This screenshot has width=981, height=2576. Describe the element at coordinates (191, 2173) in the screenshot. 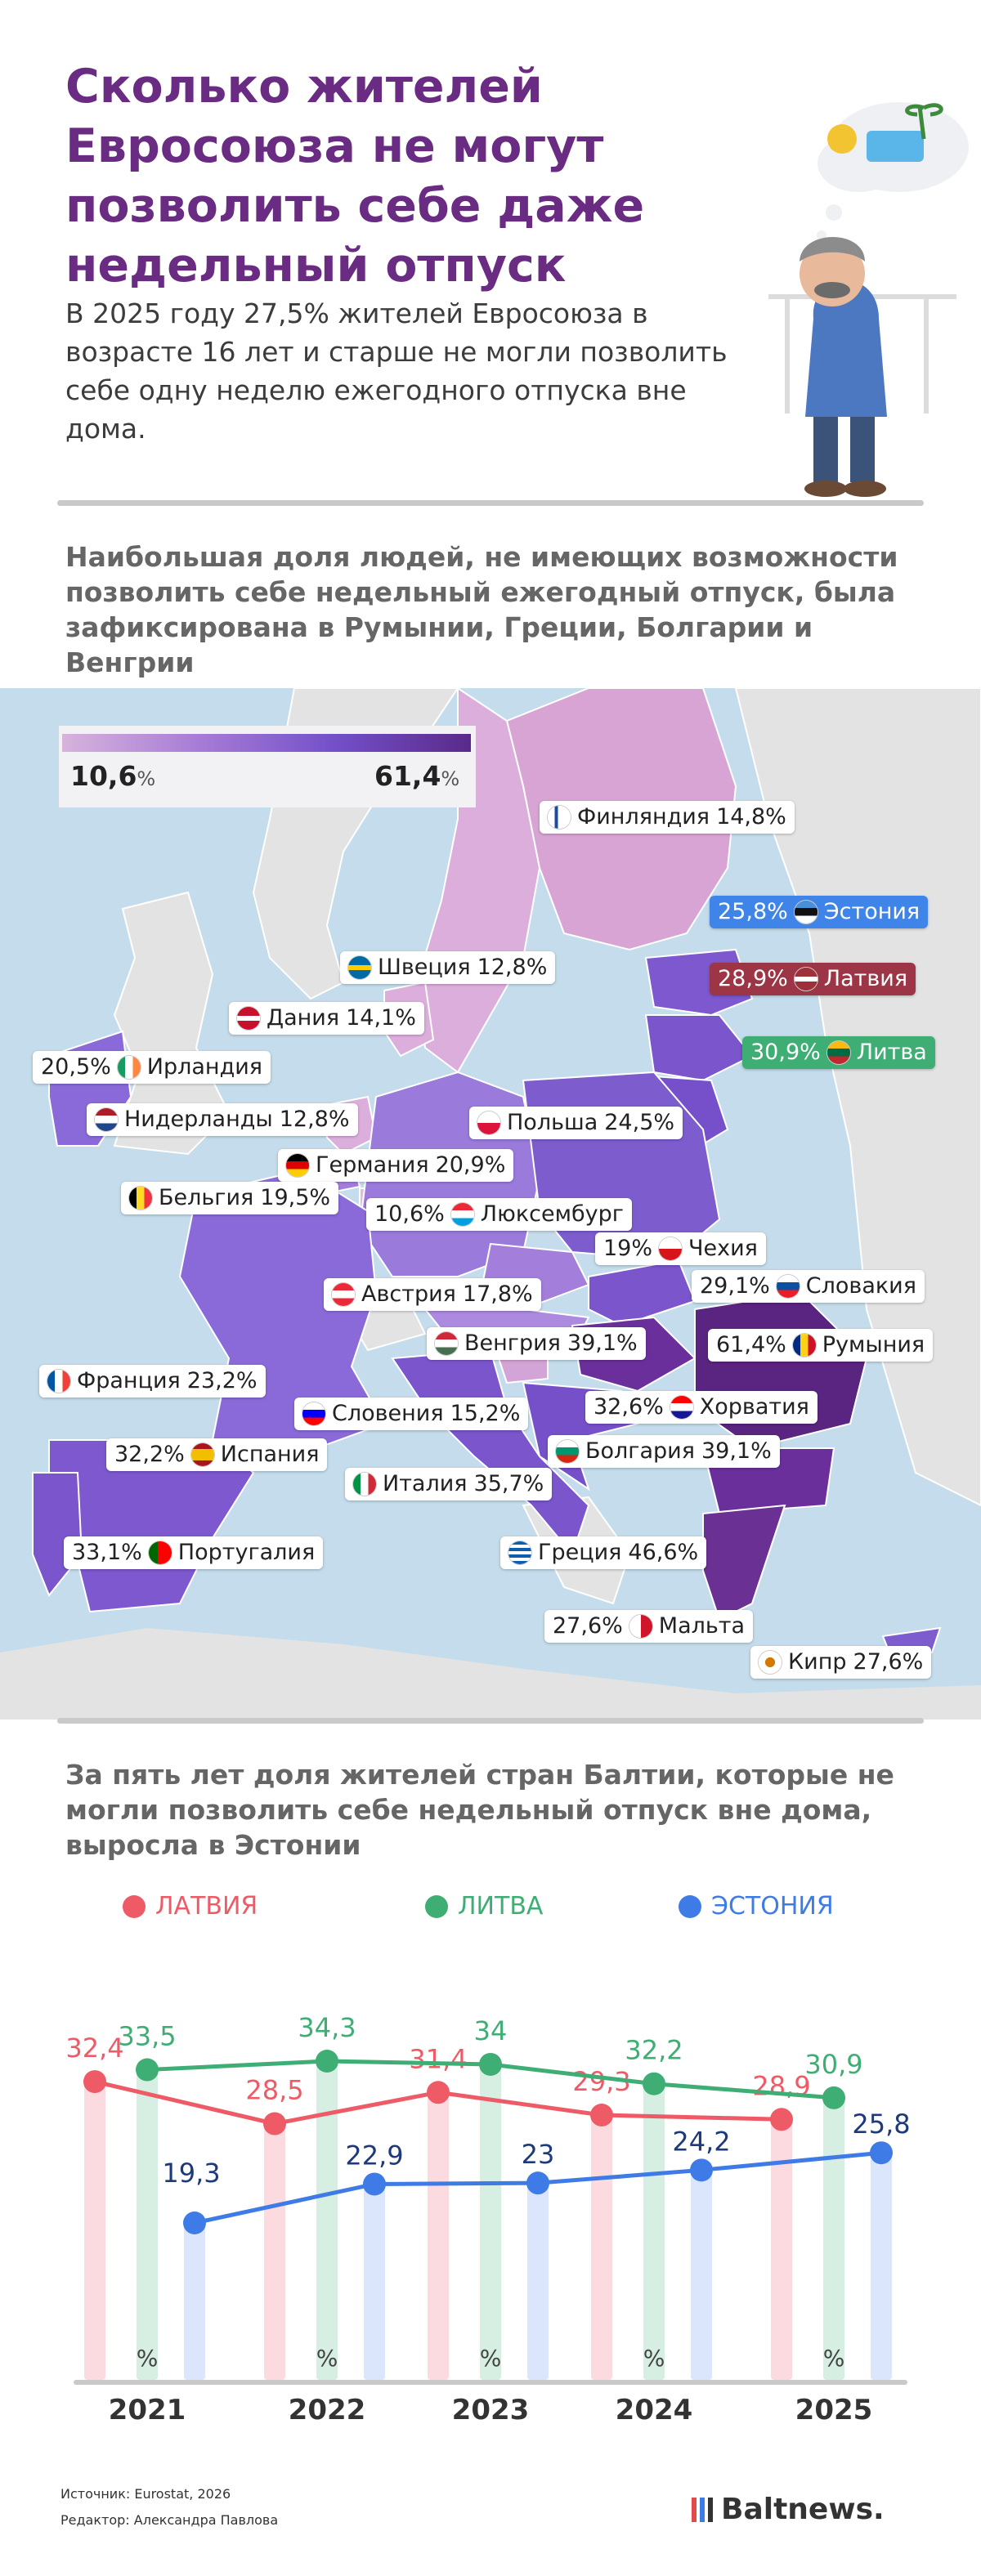

I see `value-label-эстония-2021: 19,3` at that location.